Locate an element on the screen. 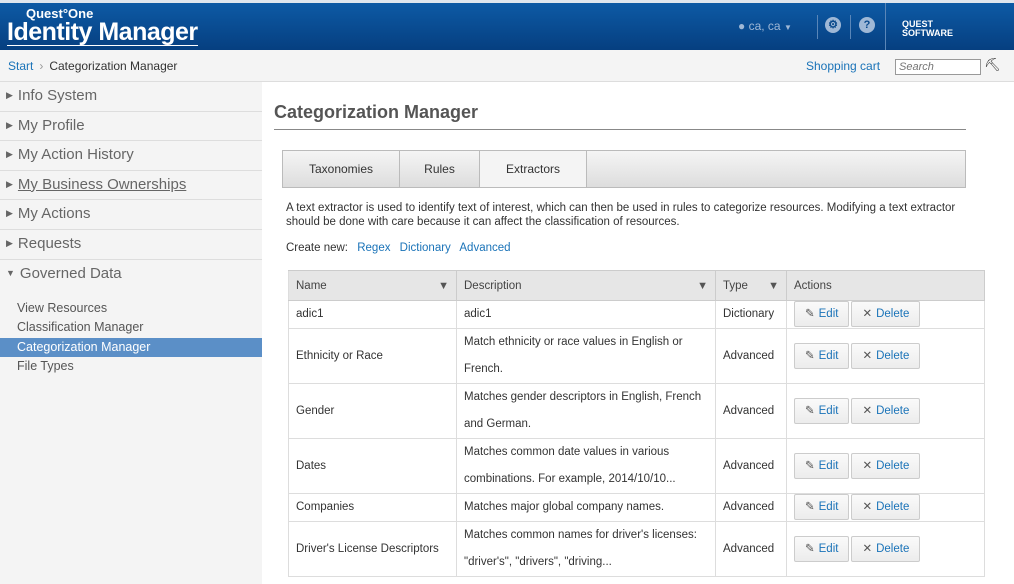  create-dictionary-link: Dictionary is located at coordinates (425, 248).